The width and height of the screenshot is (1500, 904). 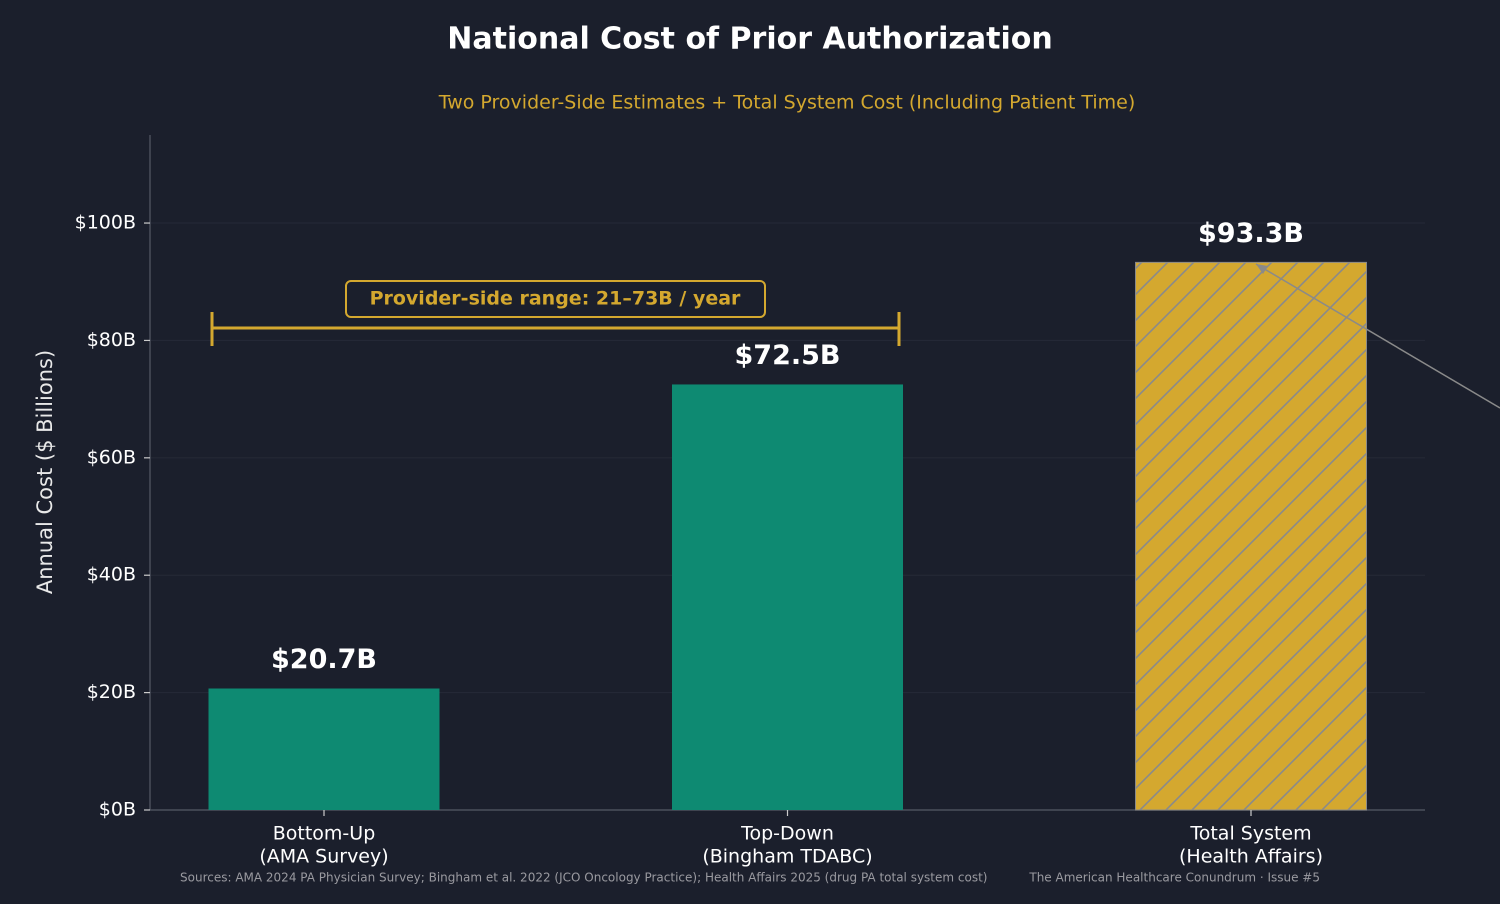 What do you see at coordinates (1251, 233) in the screenshot?
I see `value-label: $93.3B` at bounding box center [1251, 233].